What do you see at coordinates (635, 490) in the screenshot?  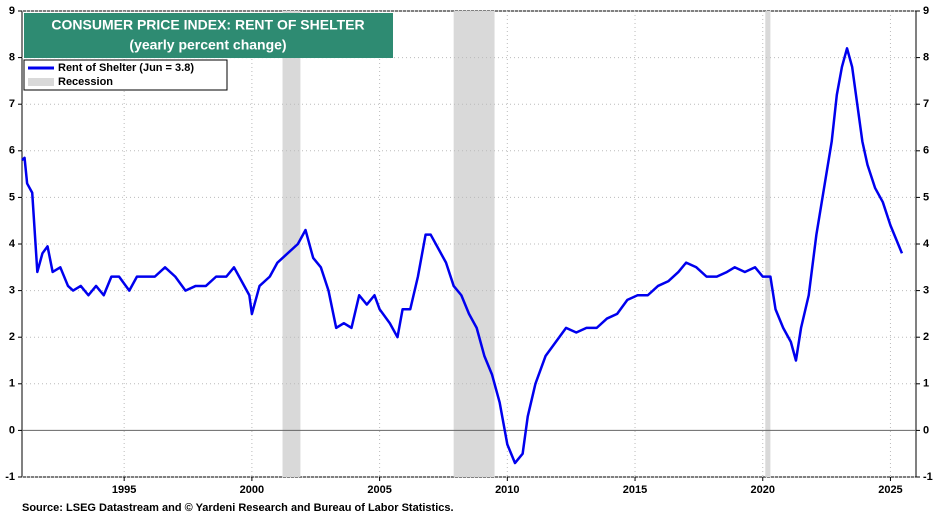 I see `x-tick-label: 2015` at bounding box center [635, 490].